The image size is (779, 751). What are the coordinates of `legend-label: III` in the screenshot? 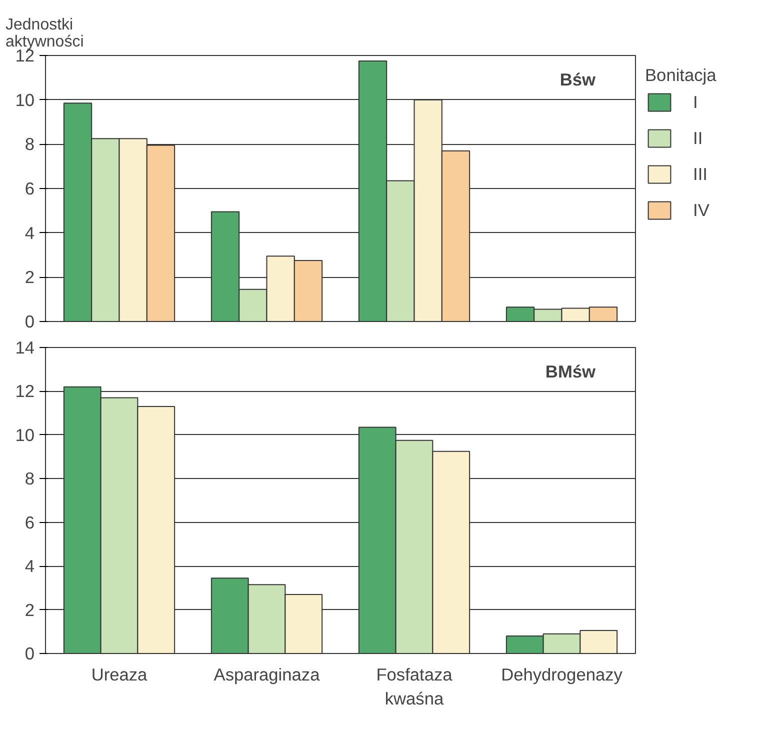 It's located at (700, 174).